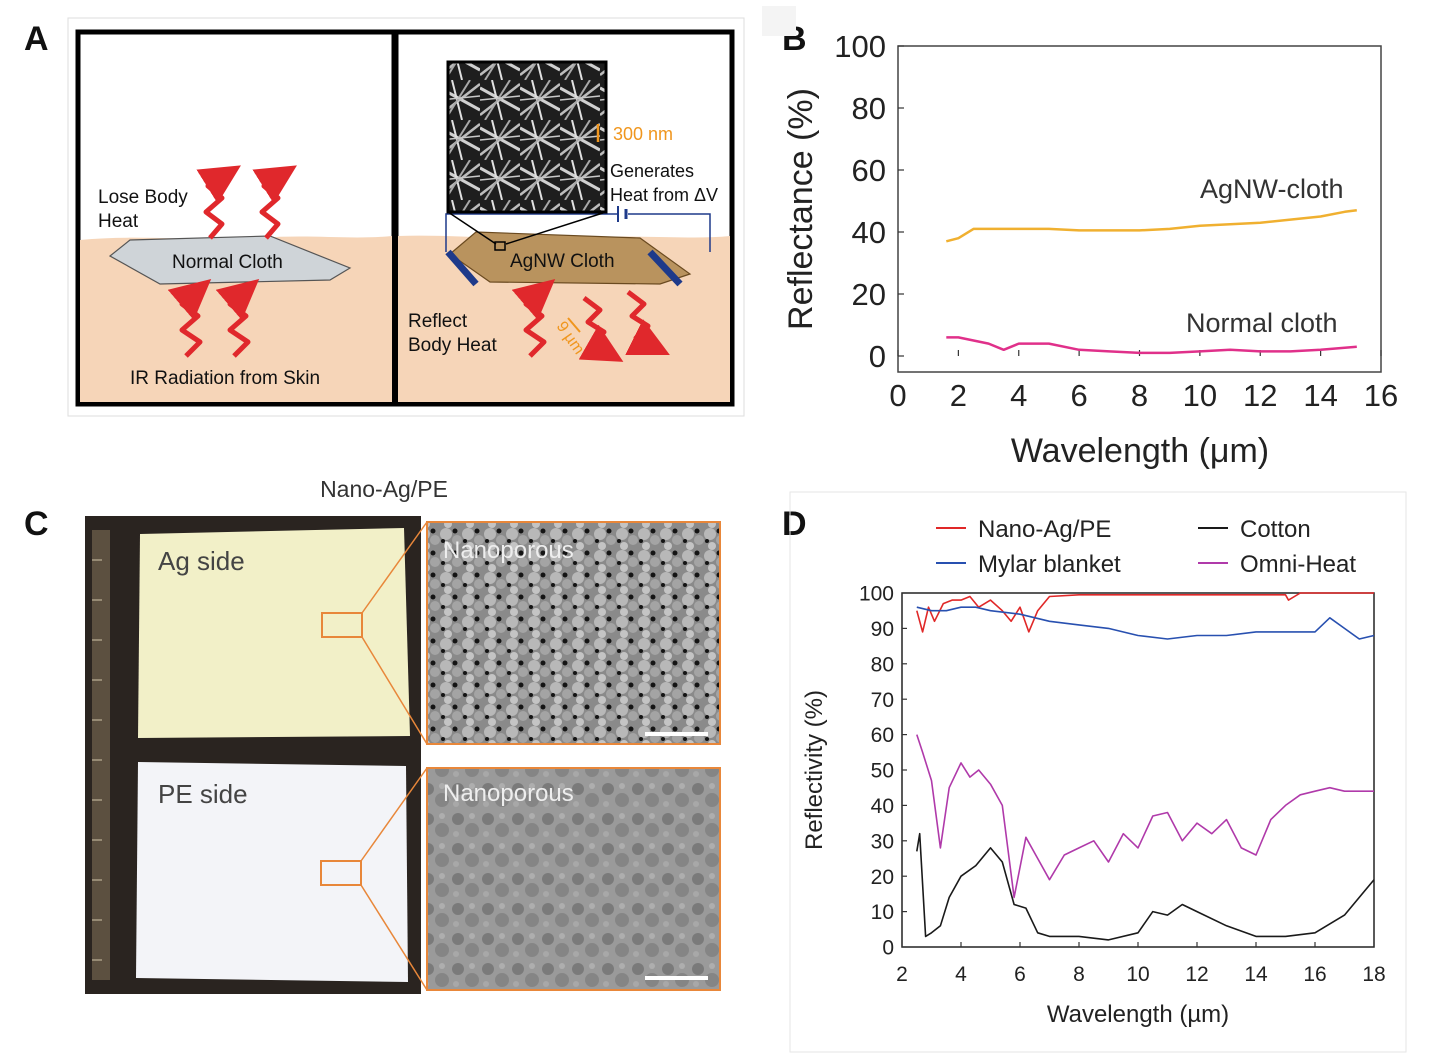  Describe the element at coordinates (652, 171) in the screenshot. I see `generates-line1: Generates` at that location.